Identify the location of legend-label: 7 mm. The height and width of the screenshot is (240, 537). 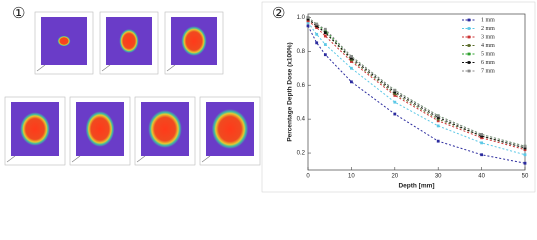
(488, 71).